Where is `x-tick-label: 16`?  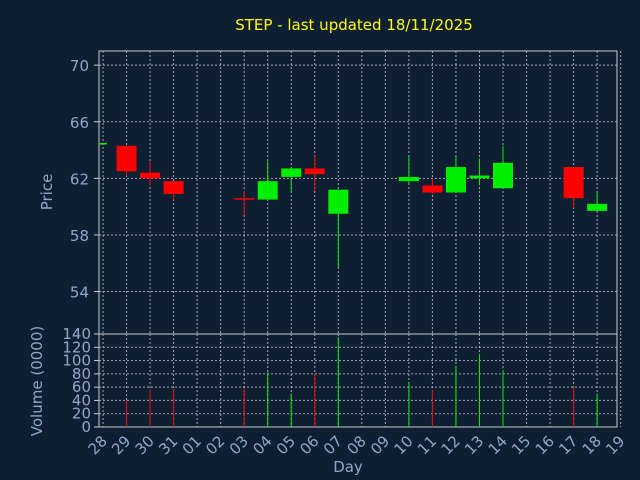
x-tick-label: 16 is located at coordinates (545, 445).